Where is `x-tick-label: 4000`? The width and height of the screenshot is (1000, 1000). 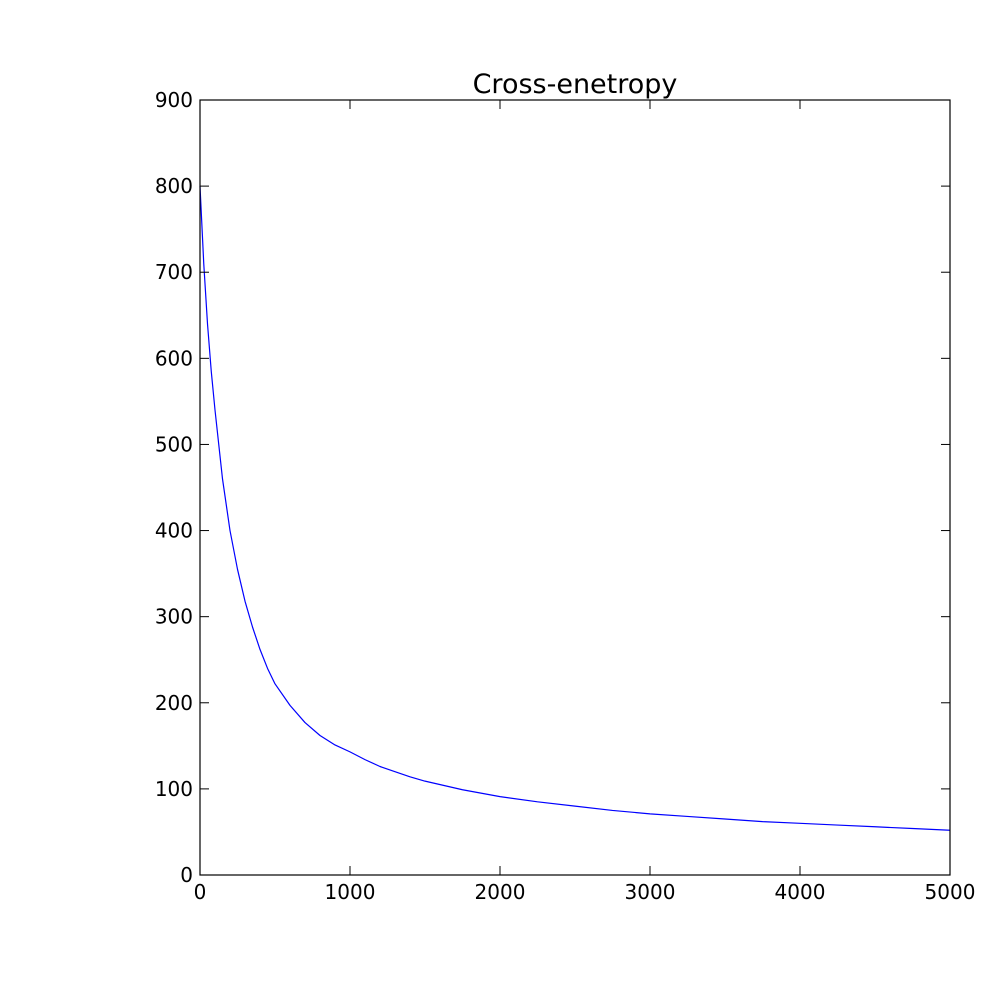
x-tick-label: 4000 is located at coordinates (800, 892).